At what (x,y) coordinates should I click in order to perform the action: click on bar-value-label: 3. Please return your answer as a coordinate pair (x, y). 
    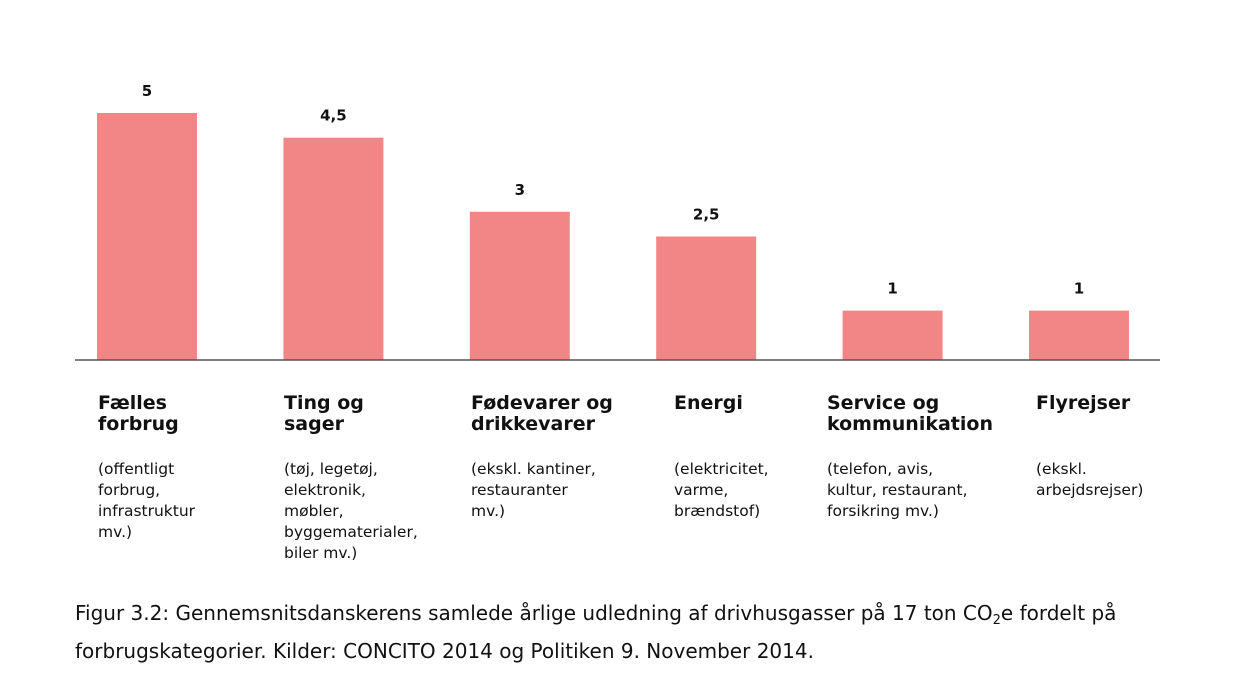
    Looking at the image, I should click on (520, 190).